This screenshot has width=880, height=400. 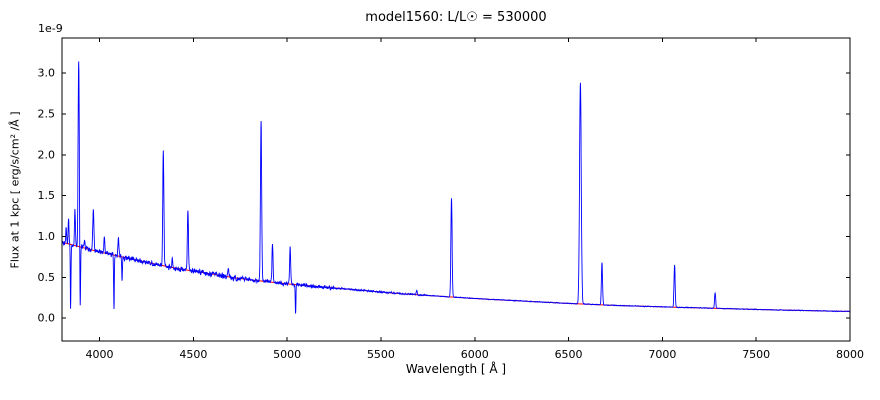 I want to click on y-axis-offset-label: 1e-9, so click(x=50, y=28).